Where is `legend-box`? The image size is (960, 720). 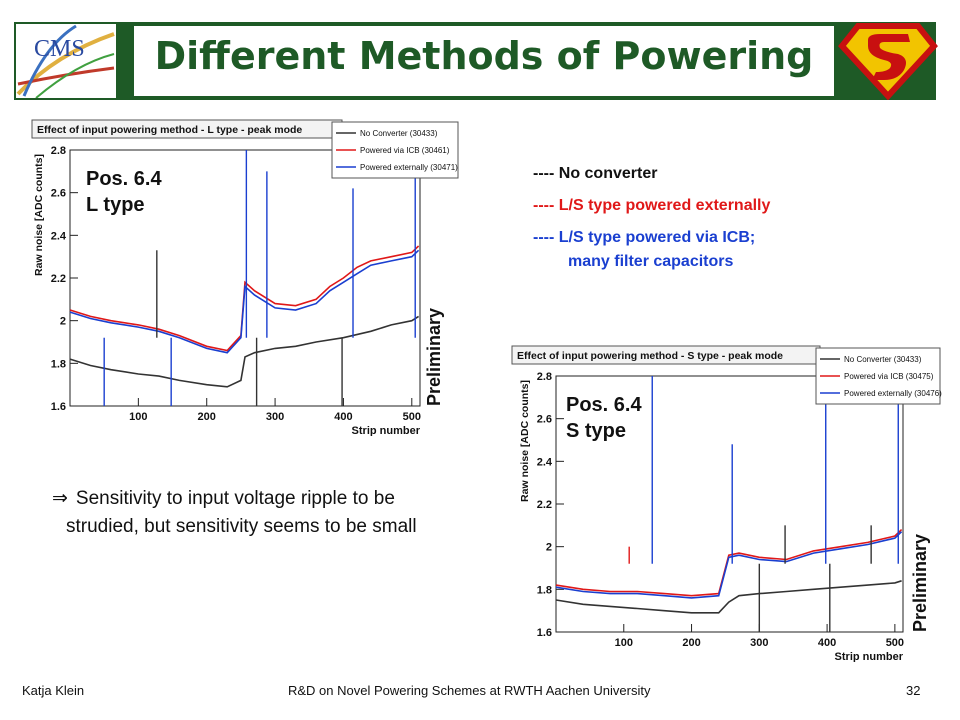 legend-box is located at coordinates (395, 150).